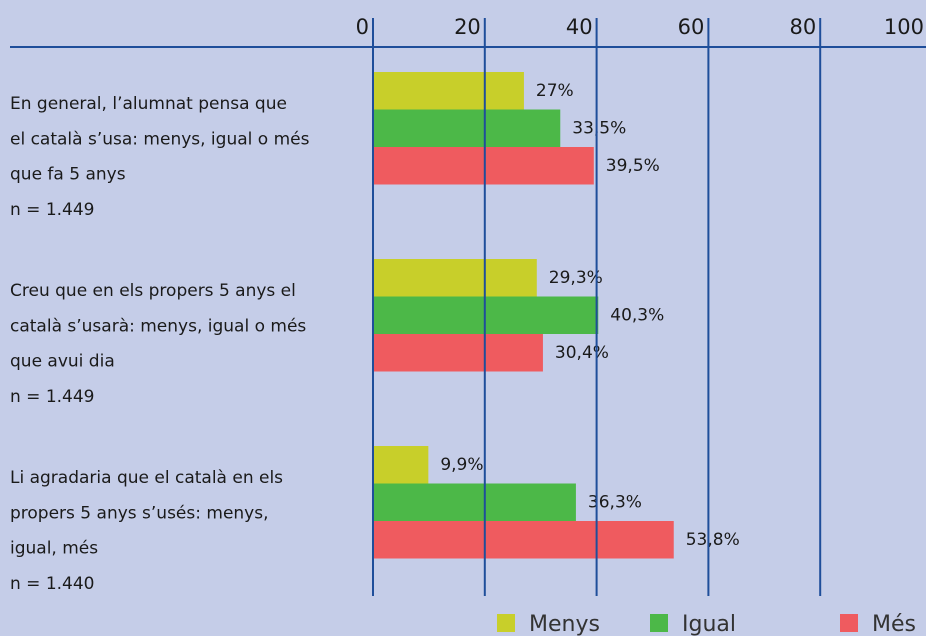 The width and height of the screenshot is (926, 636). I want to click on x-tick-label: 0, so click(362, 27).